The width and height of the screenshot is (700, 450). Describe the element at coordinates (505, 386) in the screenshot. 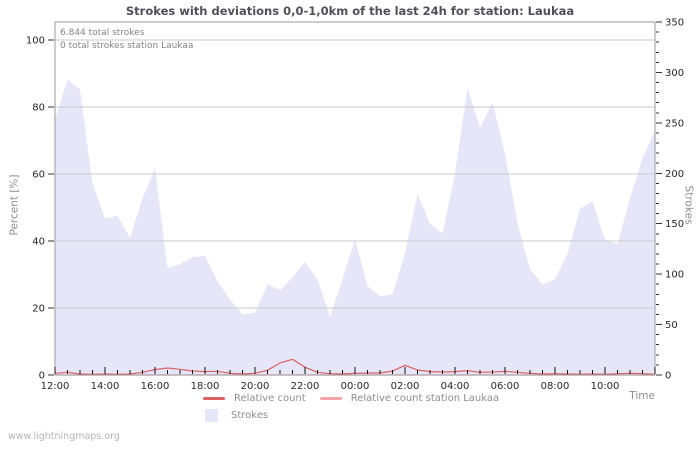

I see `svg-text: 06:00` at that location.